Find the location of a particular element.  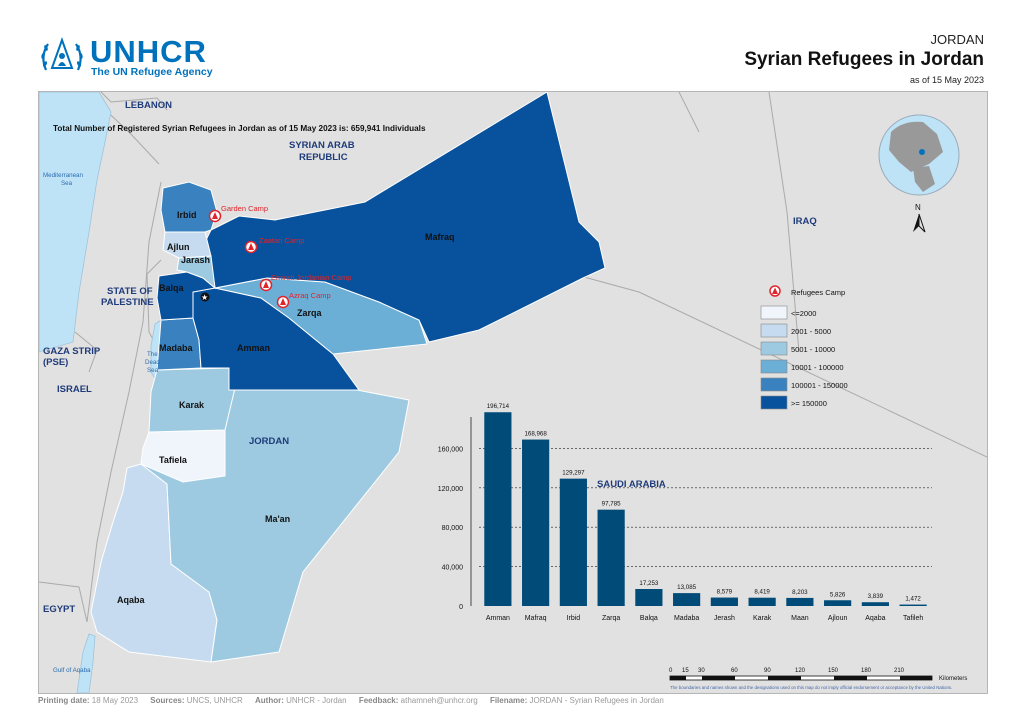

logo-text: UNHCR is located at coordinates (148, 51).